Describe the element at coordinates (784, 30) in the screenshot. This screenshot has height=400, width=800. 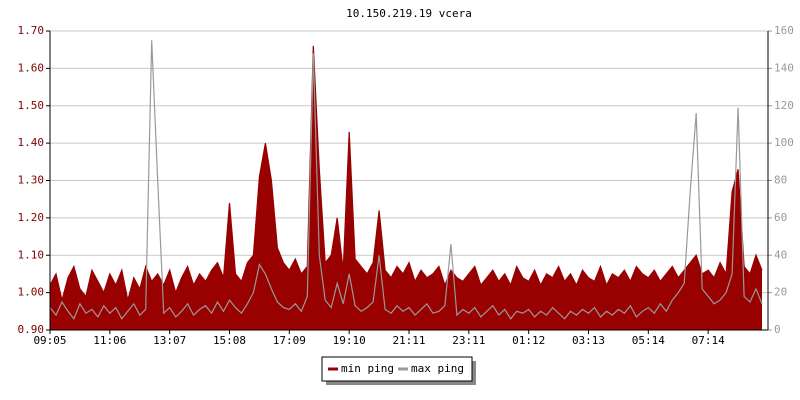
I see `y2-tick-label: 160` at that location.